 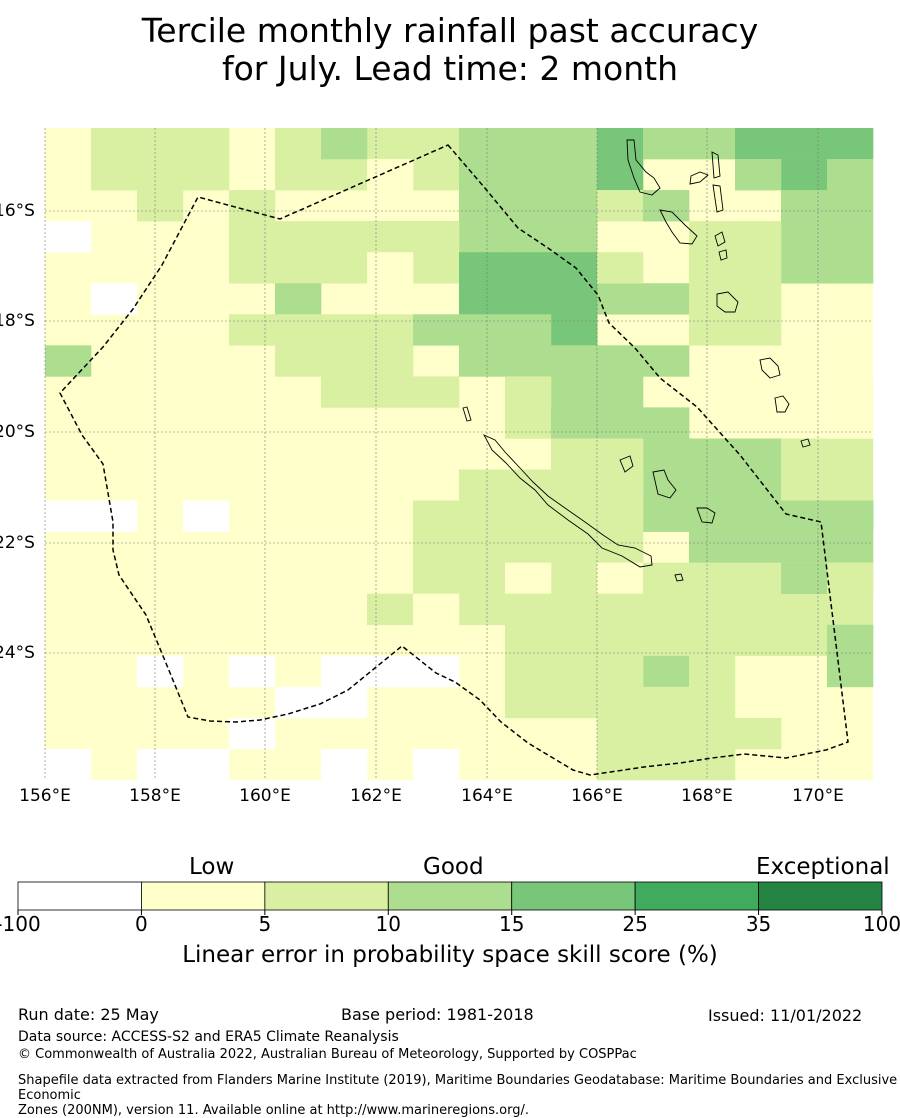 What do you see at coordinates (881, 924) in the screenshot?
I see `colorbar-tick-label: 100` at bounding box center [881, 924].